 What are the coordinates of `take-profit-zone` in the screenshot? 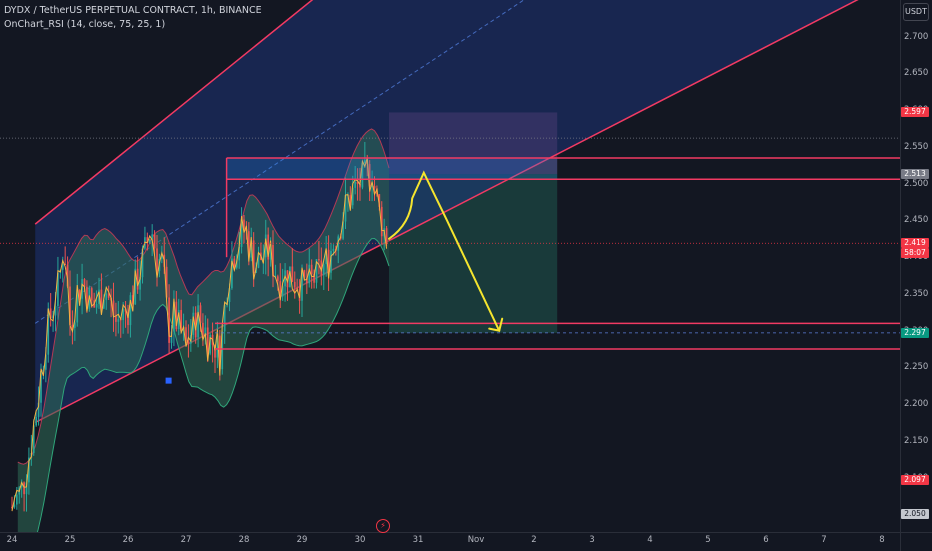 It's located at (473, 253).